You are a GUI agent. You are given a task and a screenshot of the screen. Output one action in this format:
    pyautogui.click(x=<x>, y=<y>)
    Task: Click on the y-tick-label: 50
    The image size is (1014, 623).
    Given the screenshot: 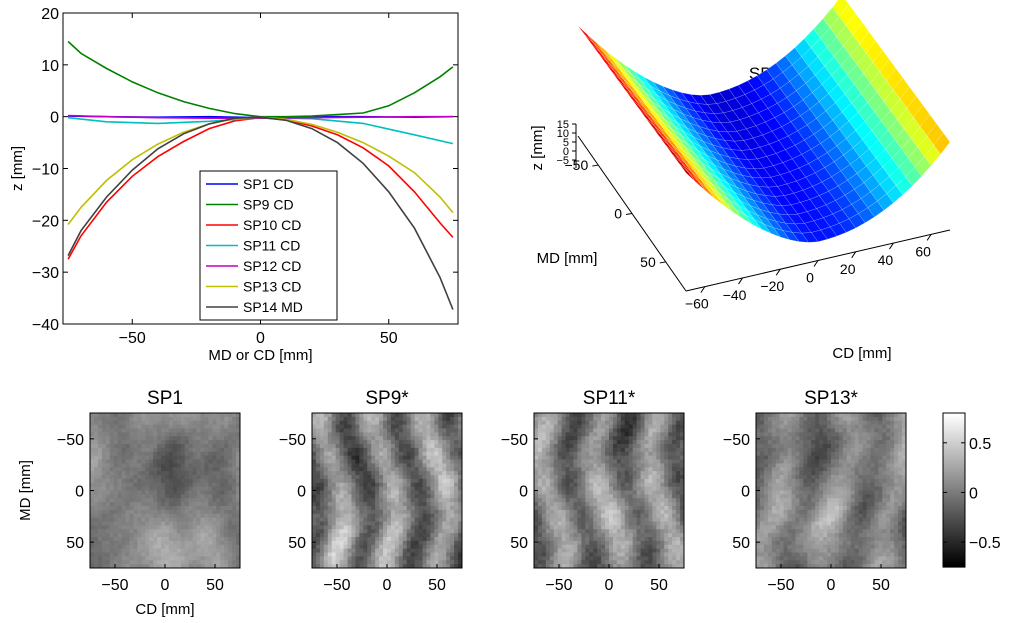 What is the action you would take?
    pyautogui.click(x=75, y=543)
    